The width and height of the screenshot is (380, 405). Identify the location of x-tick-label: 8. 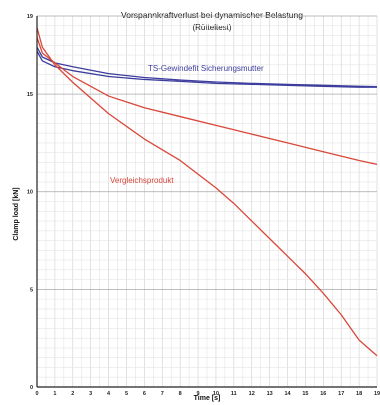
(180, 394).